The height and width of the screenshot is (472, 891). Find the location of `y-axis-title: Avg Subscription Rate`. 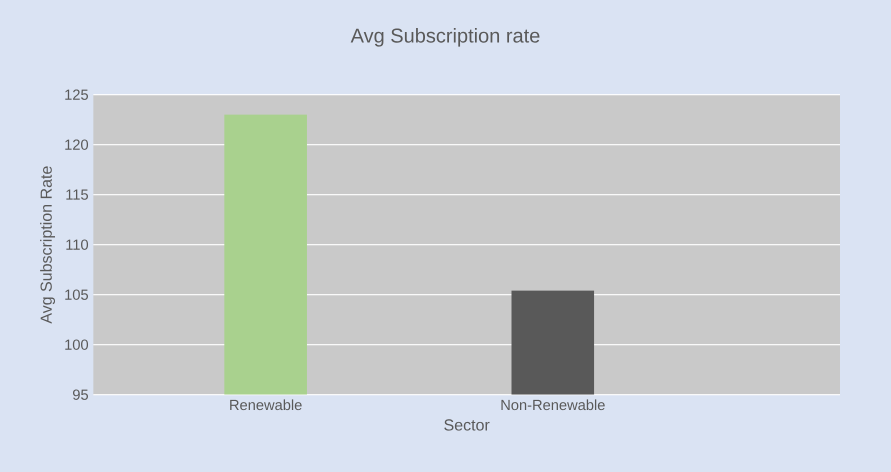

y-axis-title: Avg Subscription Rate is located at coordinates (48, 245).